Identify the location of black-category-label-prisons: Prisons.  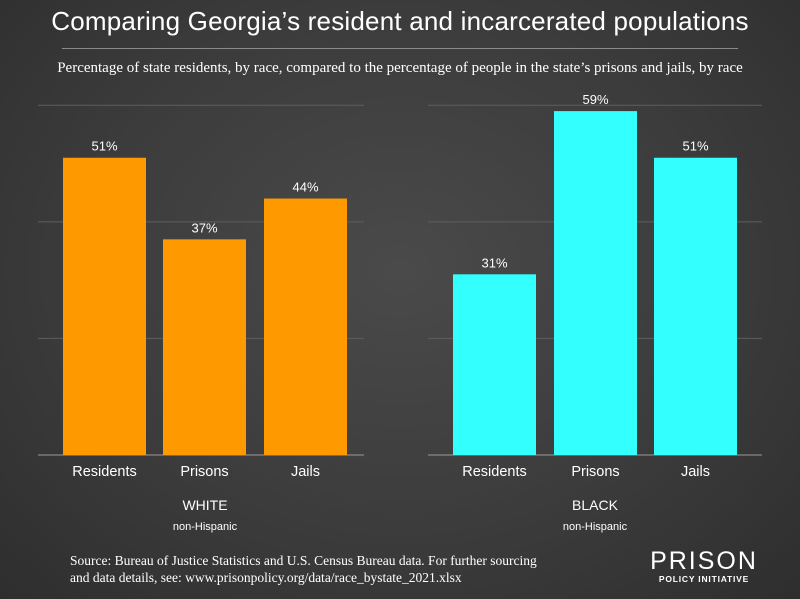
(595, 472).